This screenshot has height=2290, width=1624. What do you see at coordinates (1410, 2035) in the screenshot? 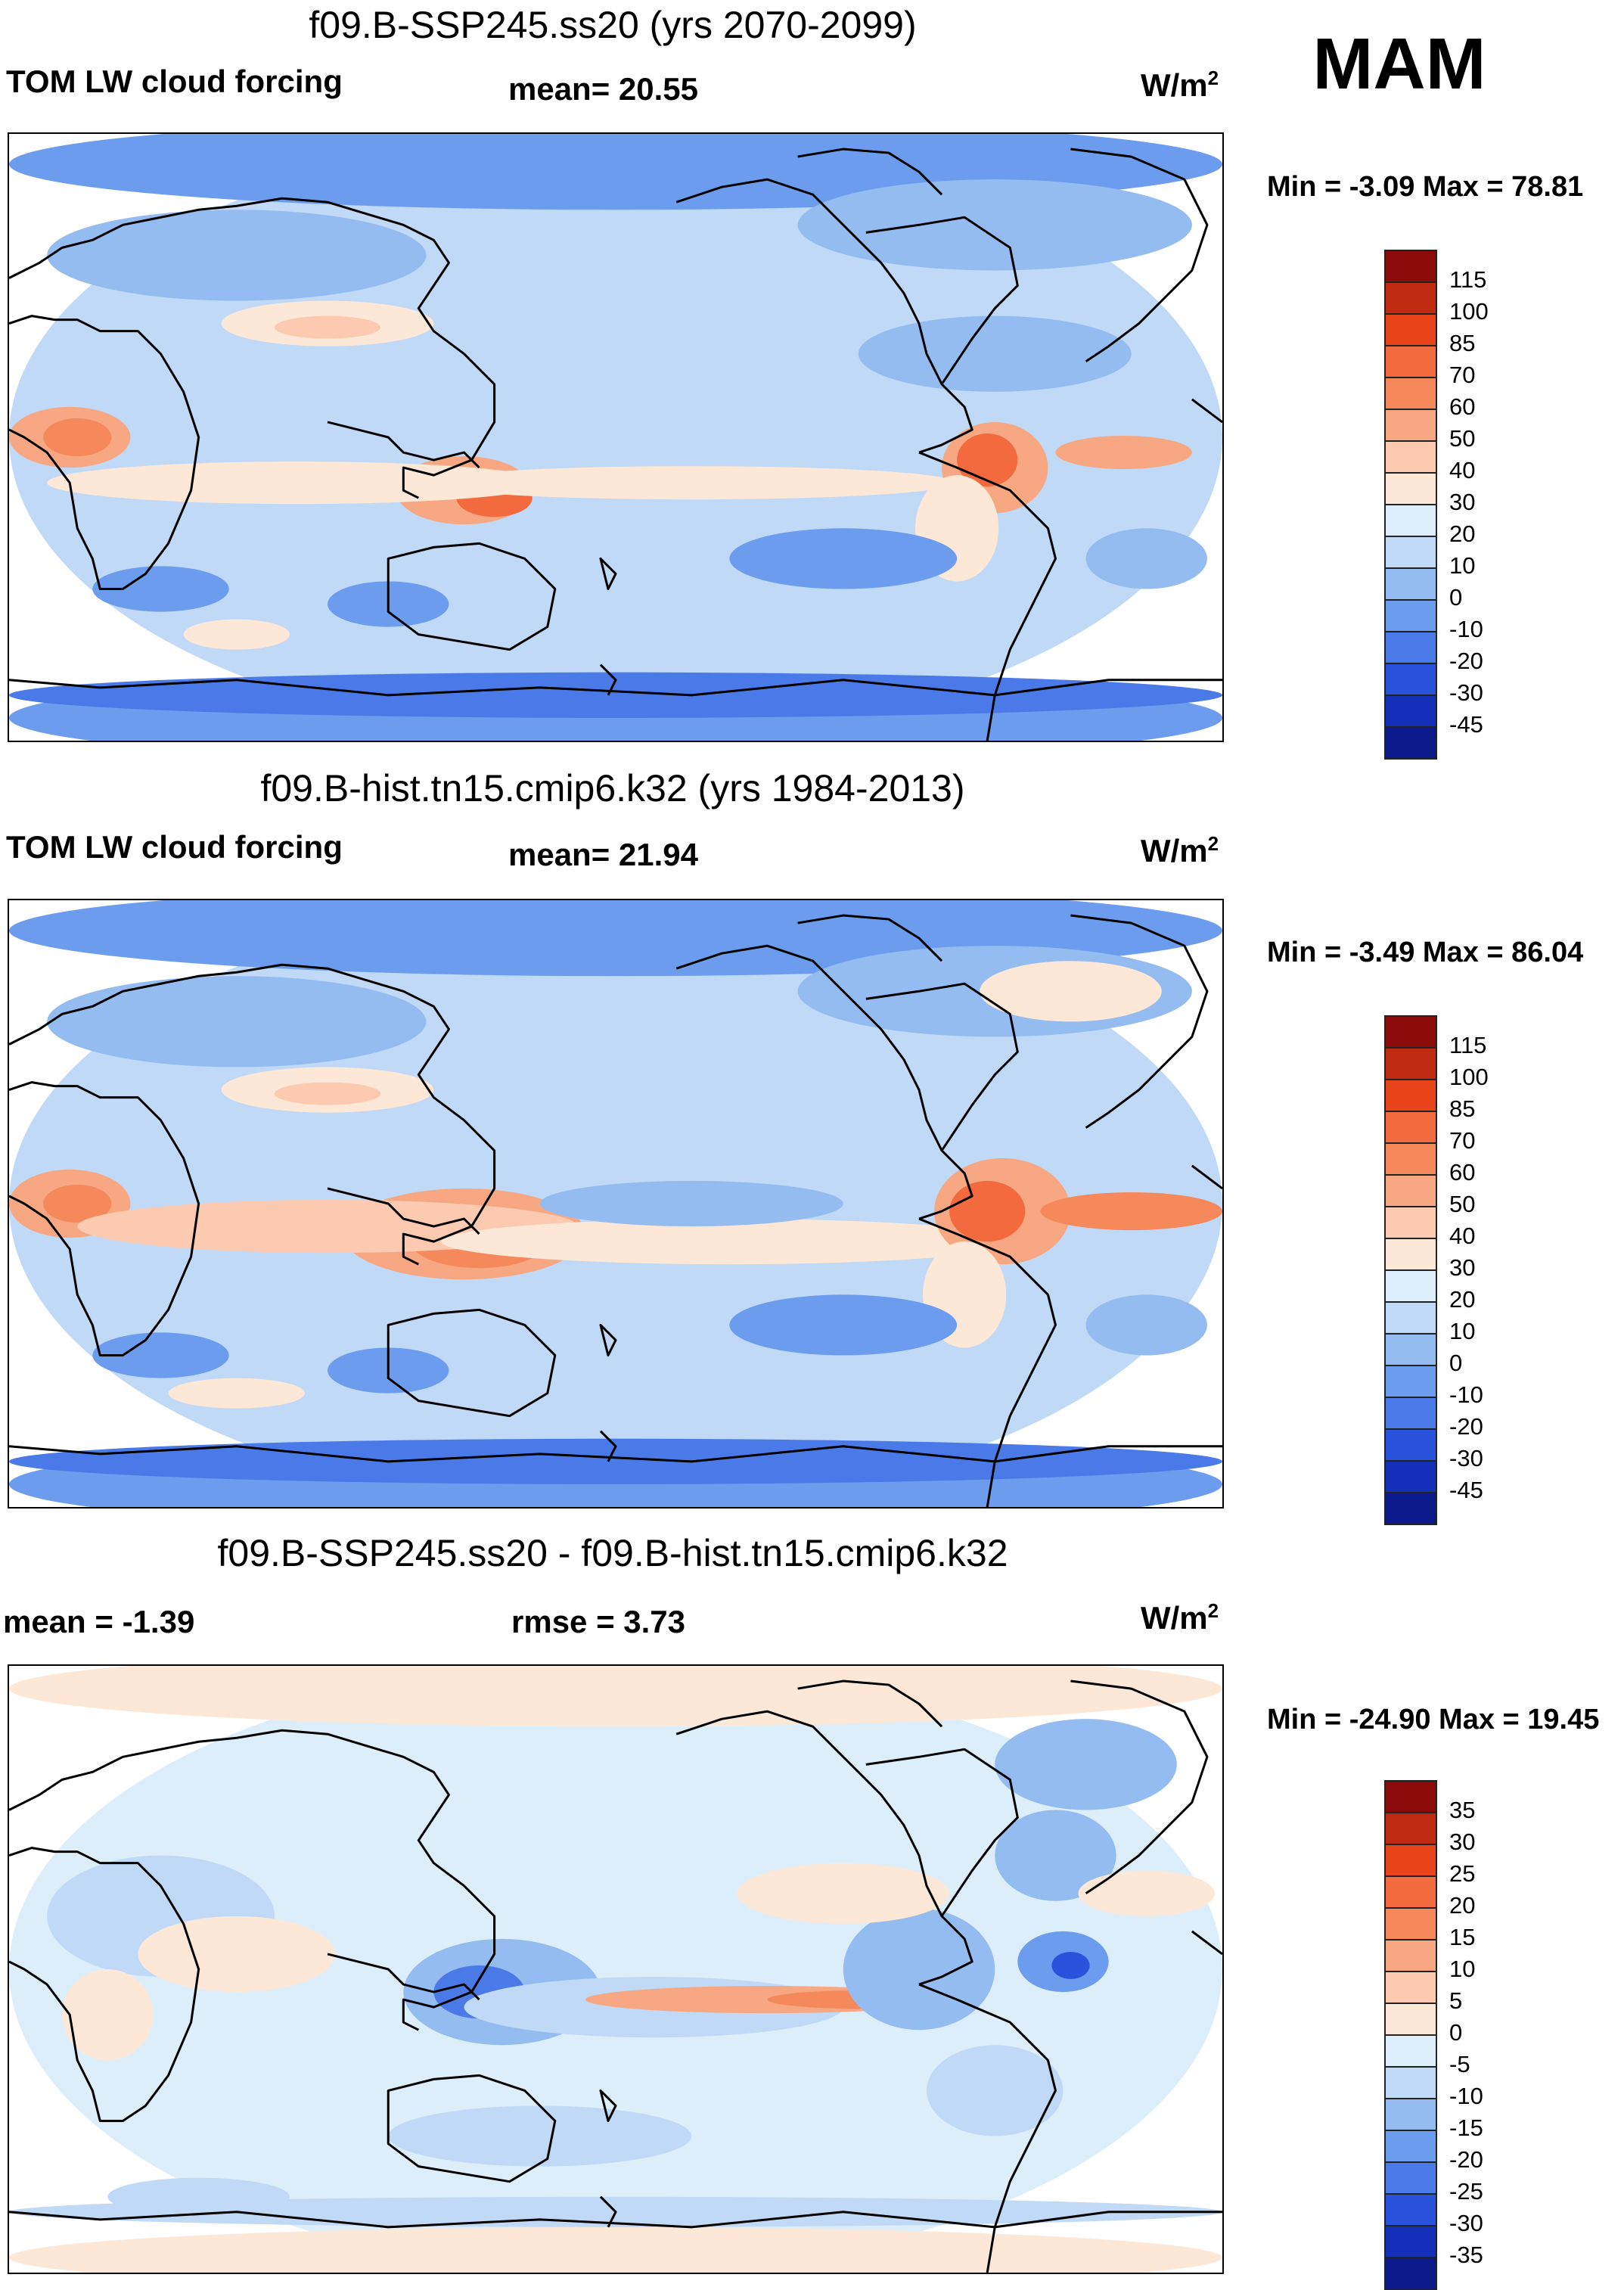
I see `panel-3-colorbar` at bounding box center [1410, 2035].